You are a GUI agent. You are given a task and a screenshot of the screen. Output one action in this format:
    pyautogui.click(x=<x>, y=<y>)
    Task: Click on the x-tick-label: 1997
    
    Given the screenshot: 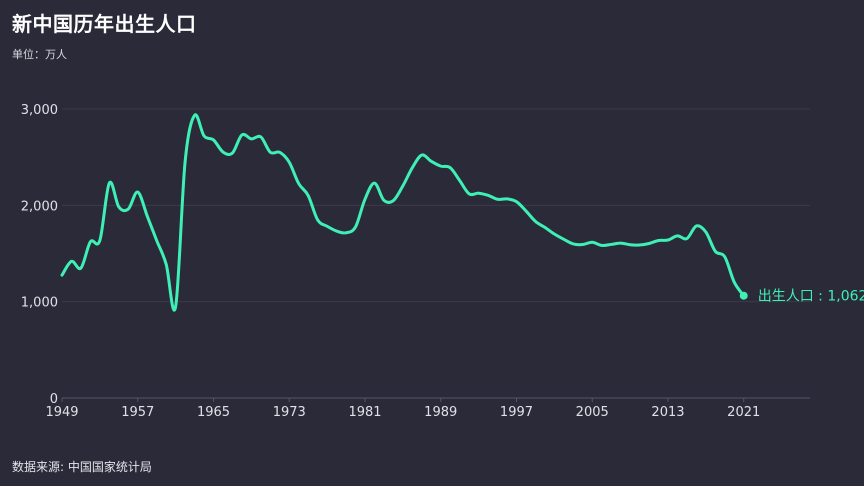 What is the action you would take?
    pyautogui.click(x=516, y=412)
    